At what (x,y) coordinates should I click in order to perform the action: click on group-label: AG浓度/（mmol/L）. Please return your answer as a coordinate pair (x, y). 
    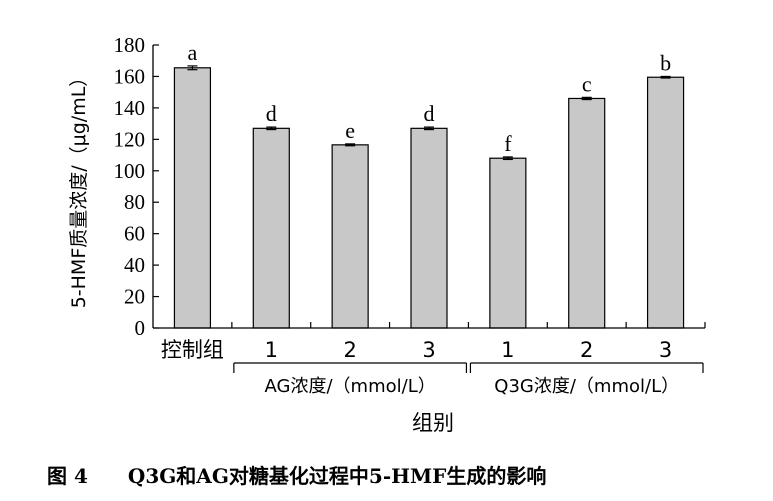
    Looking at the image, I should click on (350, 386).